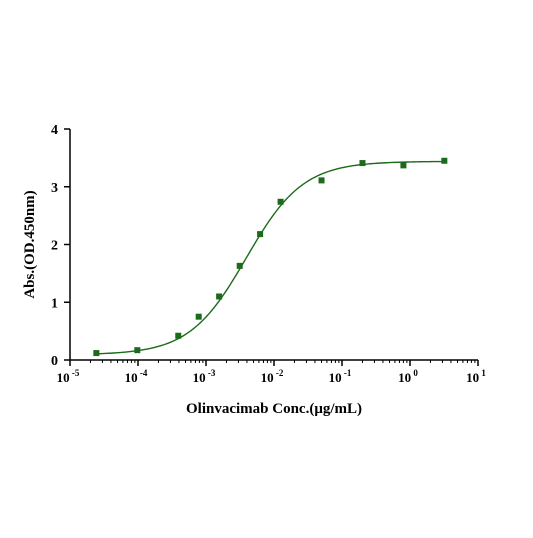 Image resolution: width=533 pixels, height=538 pixels. What do you see at coordinates (408, 376) in the screenshot?
I see `x-tick-label: 10 0` at bounding box center [408, 376].